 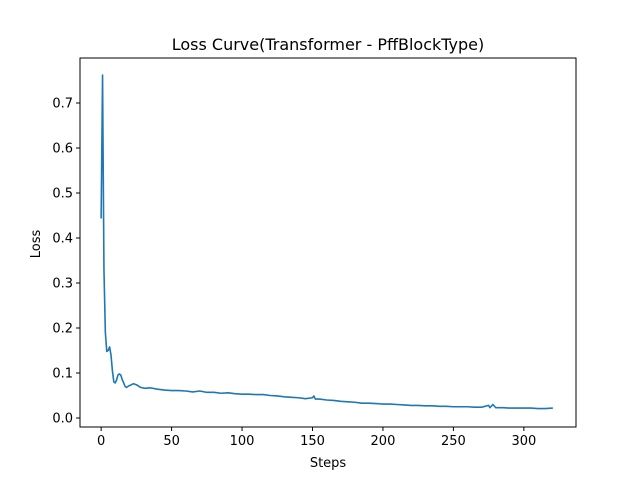 I want to click on x-axis-label: Steps, so click(x=328, y=463).